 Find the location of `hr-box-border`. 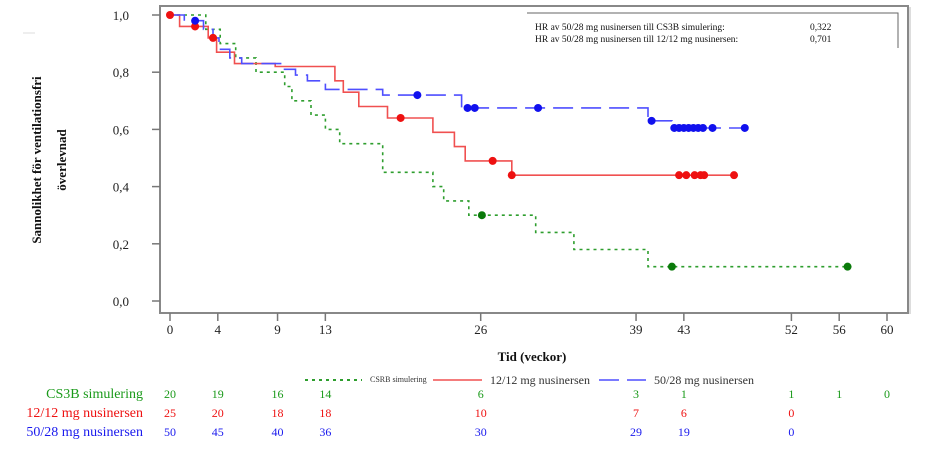

hr-box-border is located at coordinates (713, 30).